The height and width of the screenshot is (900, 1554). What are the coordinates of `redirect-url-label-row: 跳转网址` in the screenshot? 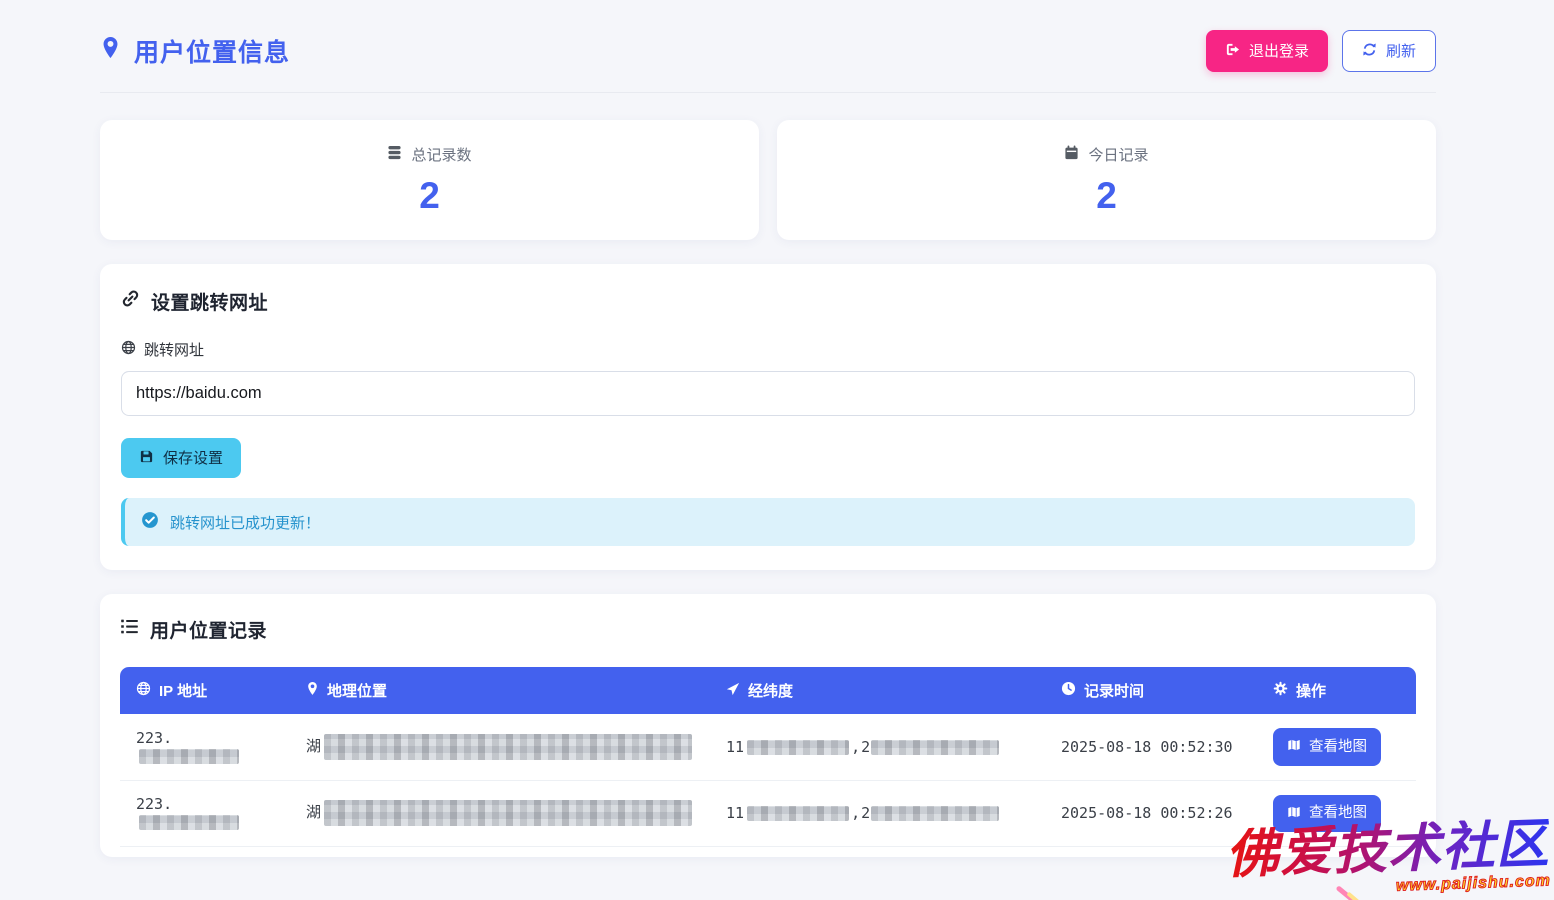 It's located at (768, 349).